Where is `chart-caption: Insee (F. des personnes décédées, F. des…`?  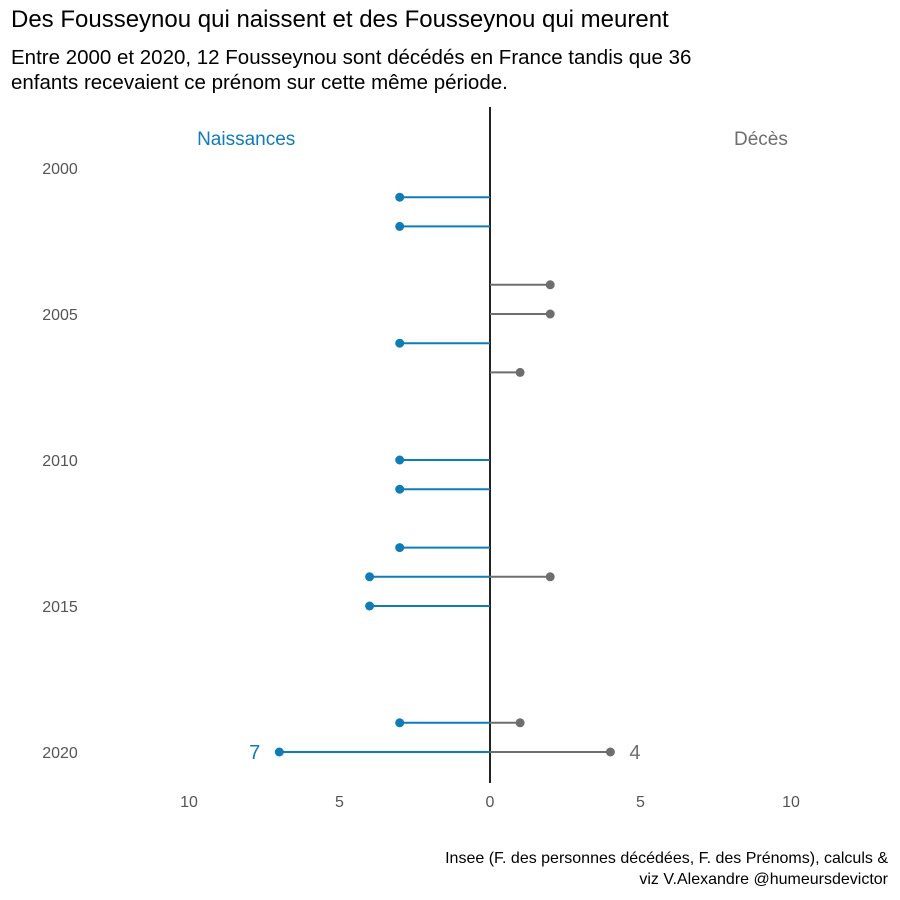
chart-caption: Insee (F. des personnes décédées, F. des… is located at coordinates (666, 869).